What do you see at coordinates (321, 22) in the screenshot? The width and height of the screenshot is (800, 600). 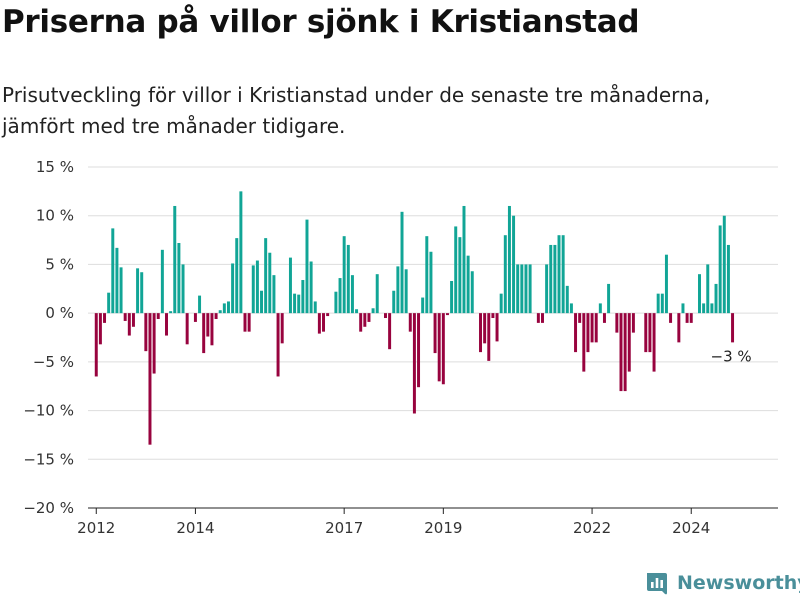 I see `chart-title: Priserna på villor sjönk i Kristianstad` at bounding box center [321, 22].